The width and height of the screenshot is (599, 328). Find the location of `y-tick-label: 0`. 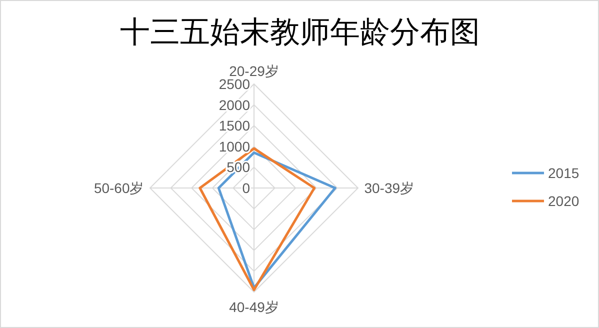

y-tick-label: 0 is located at coordinates (246, 188).